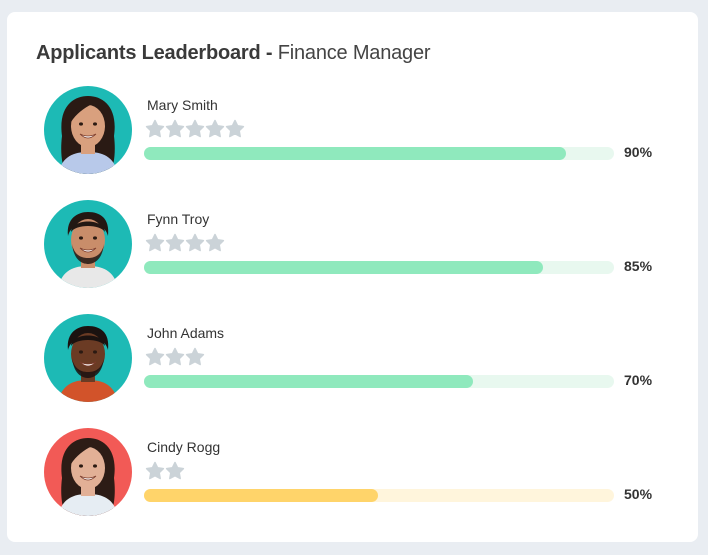 Image resolution: width=708 pixels, height=555 pixels. Describe the element at coordinates (154, 53) in the screenshot. I see `title-main: Applicants Leaderboard -` at that location.